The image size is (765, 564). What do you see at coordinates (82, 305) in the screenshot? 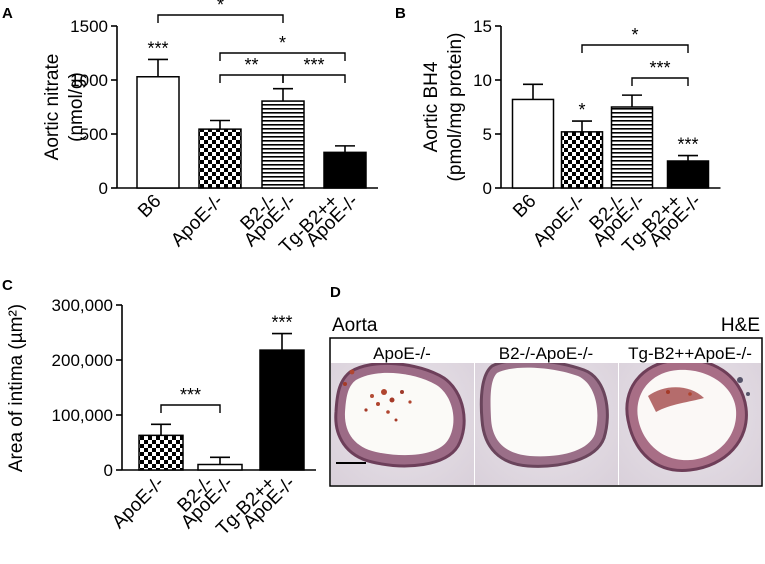
I see `y-tick-label: 300,000` at bounding box center [82, 305].